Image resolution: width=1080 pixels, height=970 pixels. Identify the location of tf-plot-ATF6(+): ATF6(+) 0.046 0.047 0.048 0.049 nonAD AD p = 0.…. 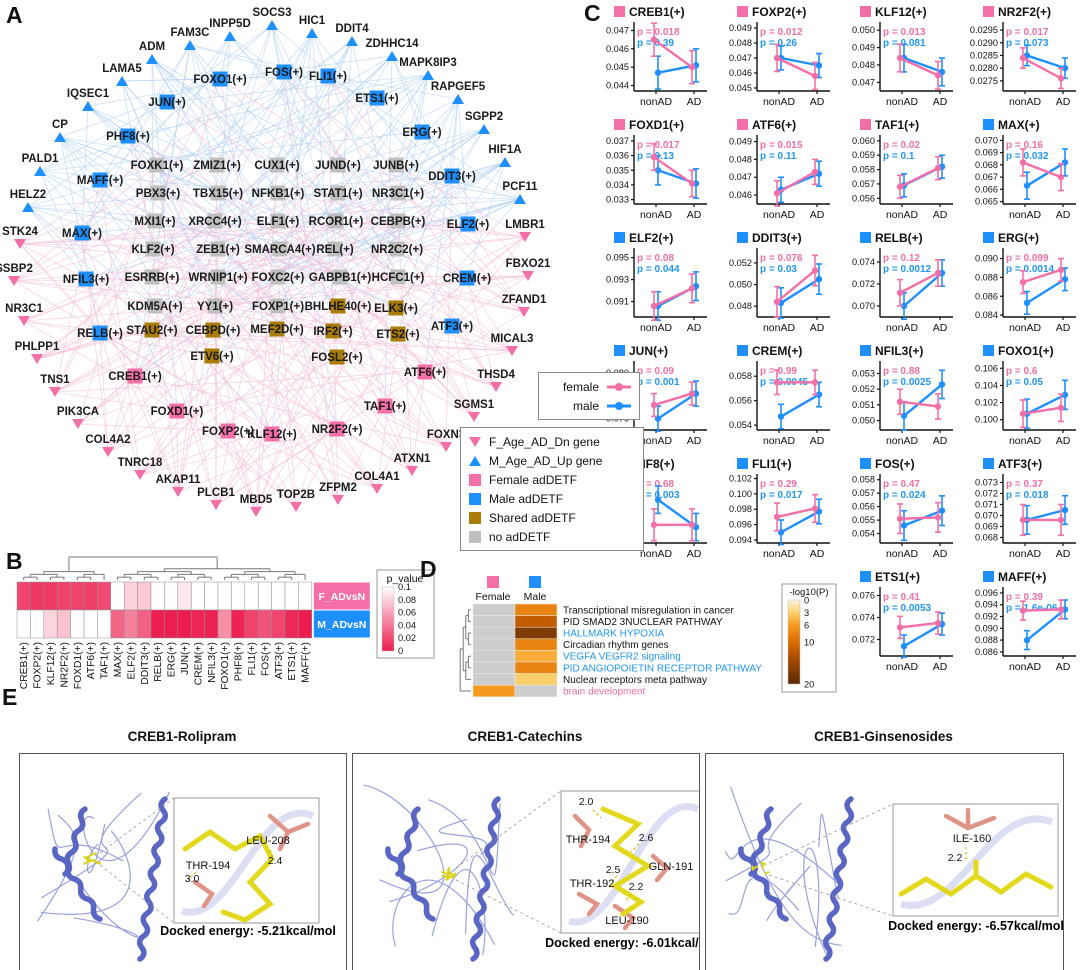
(773, 175).